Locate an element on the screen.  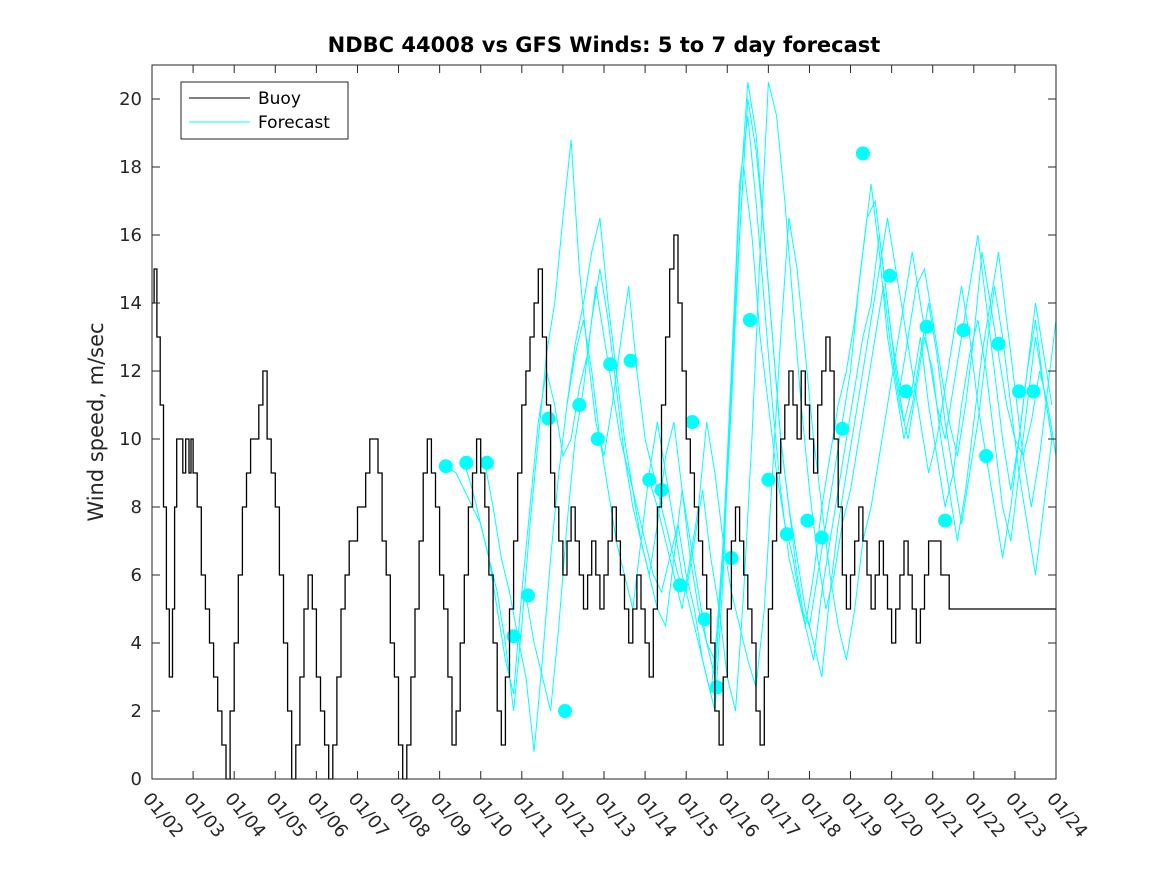
y-tick-label: 0 is located at coordinates (136, 779).